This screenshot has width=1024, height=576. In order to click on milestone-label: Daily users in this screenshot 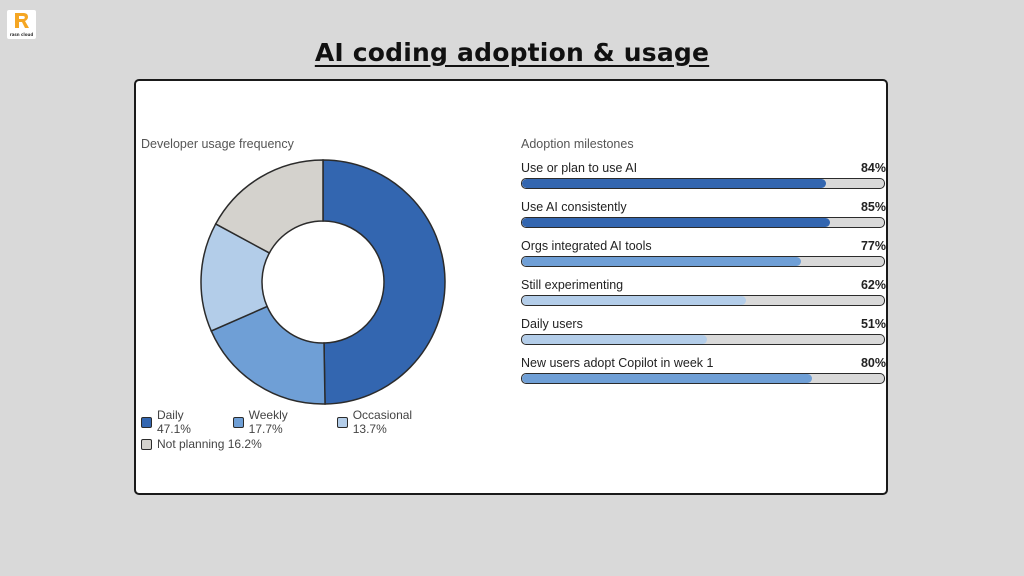, I will do `click(552, 324)`.